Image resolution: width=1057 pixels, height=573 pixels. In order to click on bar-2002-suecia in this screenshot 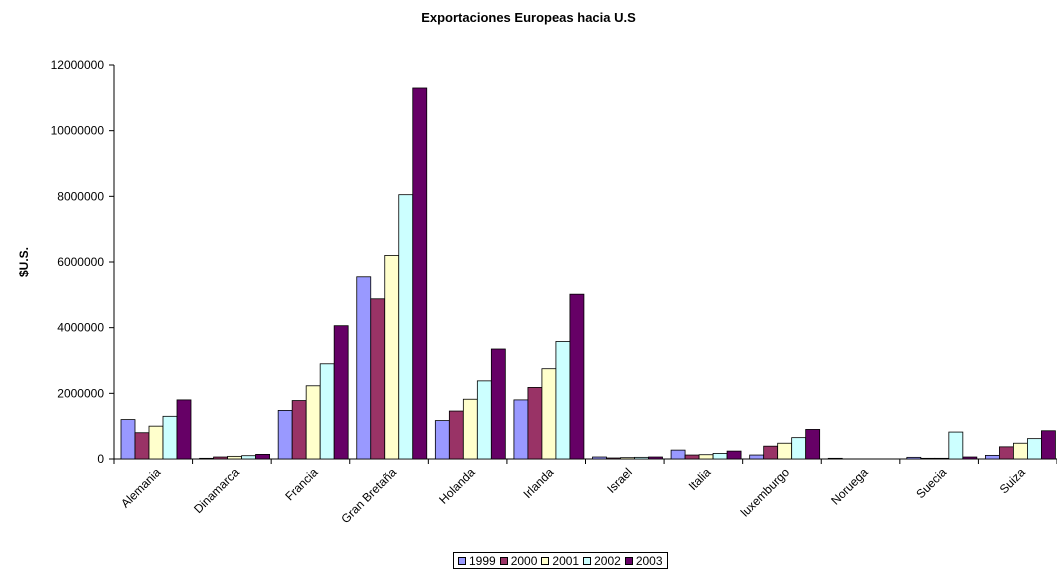, I will do `click(956, 445)`.